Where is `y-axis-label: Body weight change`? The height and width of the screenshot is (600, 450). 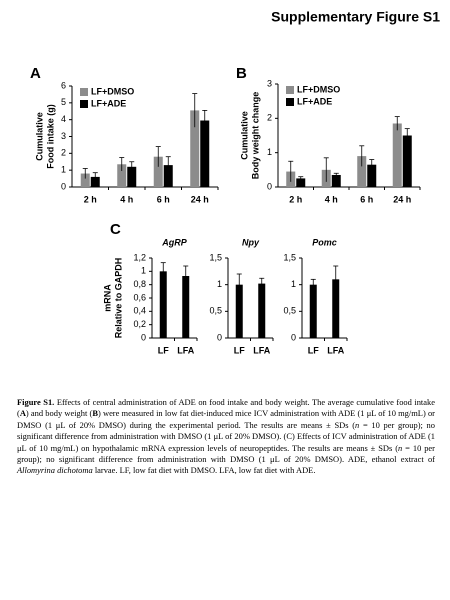 y-axis-label: Body weight change is located at coordinates (255, 136).